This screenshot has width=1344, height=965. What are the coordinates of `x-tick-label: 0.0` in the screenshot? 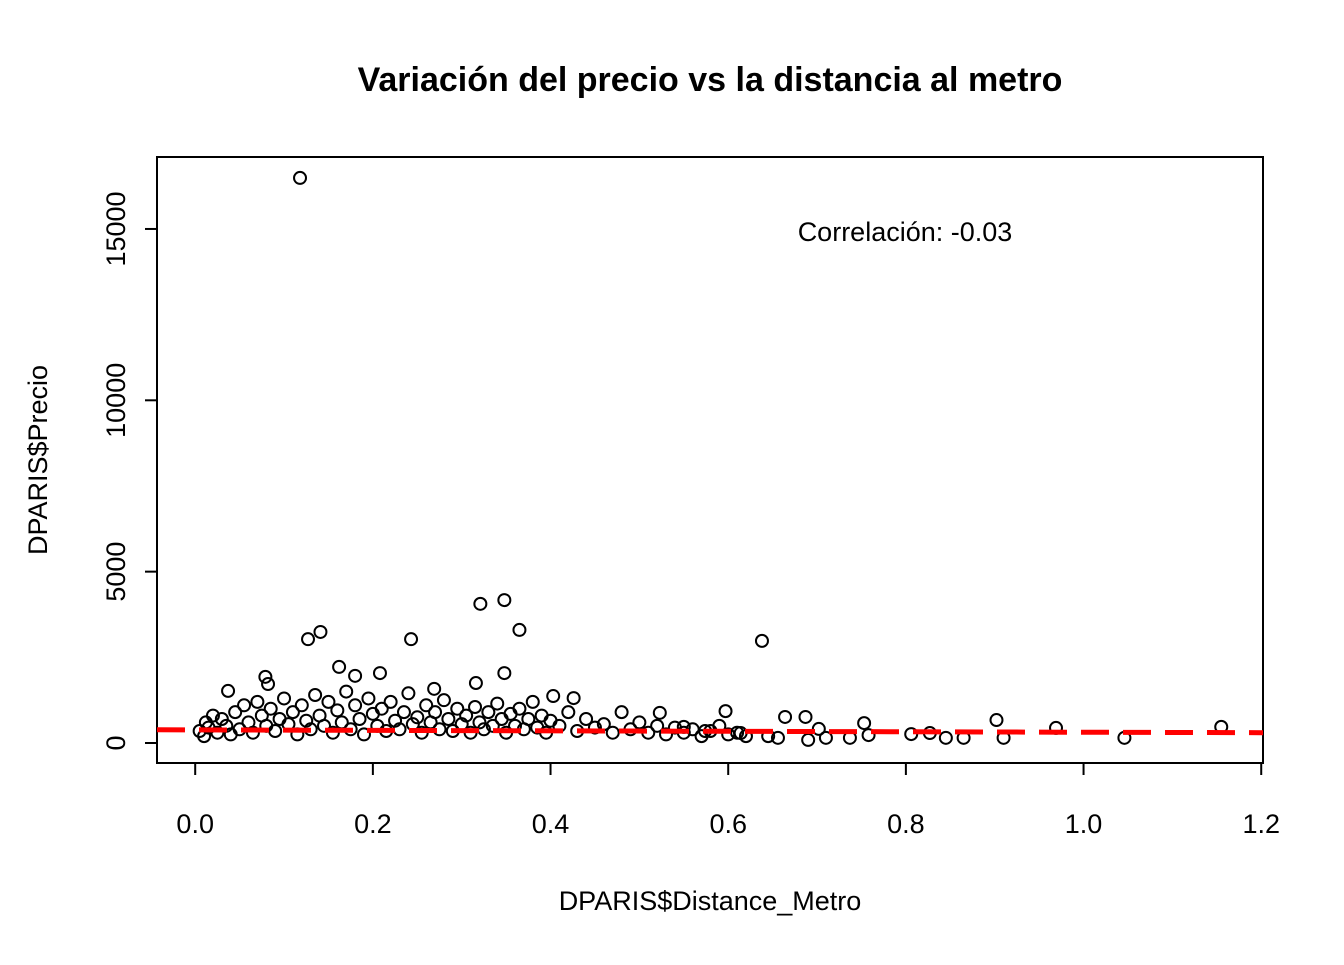 It's located at (195, 824).